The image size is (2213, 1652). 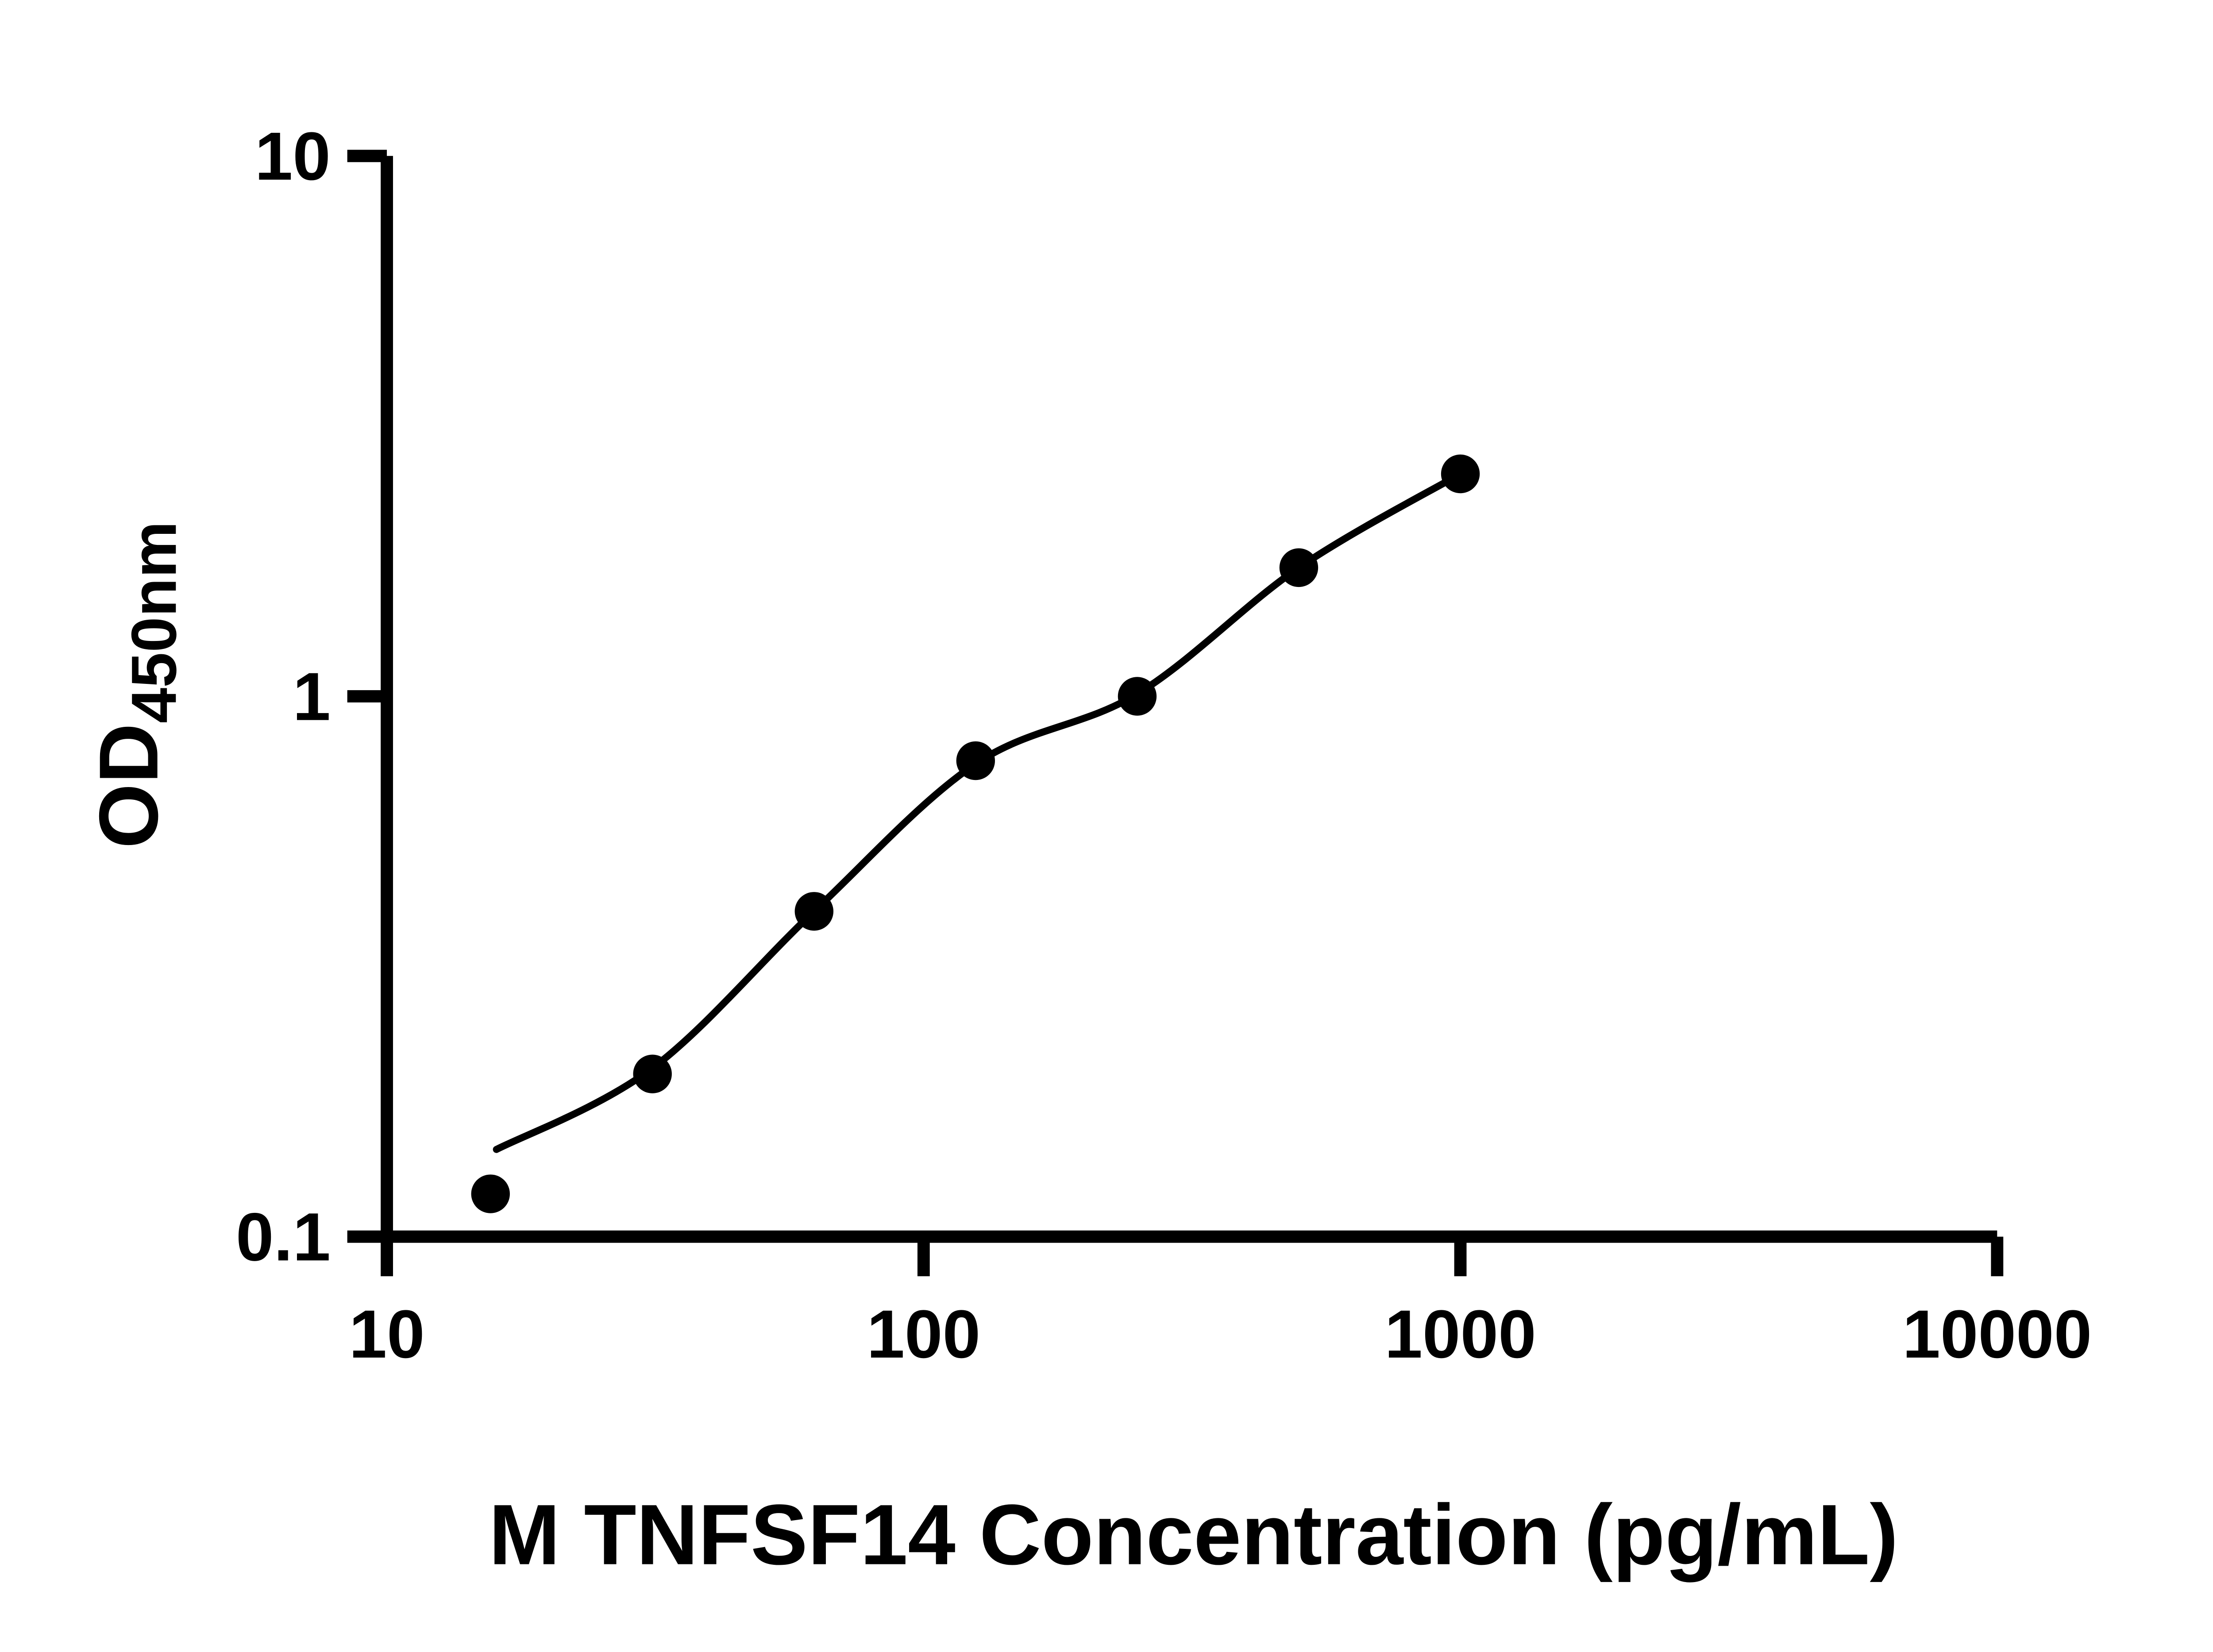 What do you see at coordinates (283, 1237) in the screenshot?
I see `y-tick-label: 0.1` at bounding box center [283, 1237].